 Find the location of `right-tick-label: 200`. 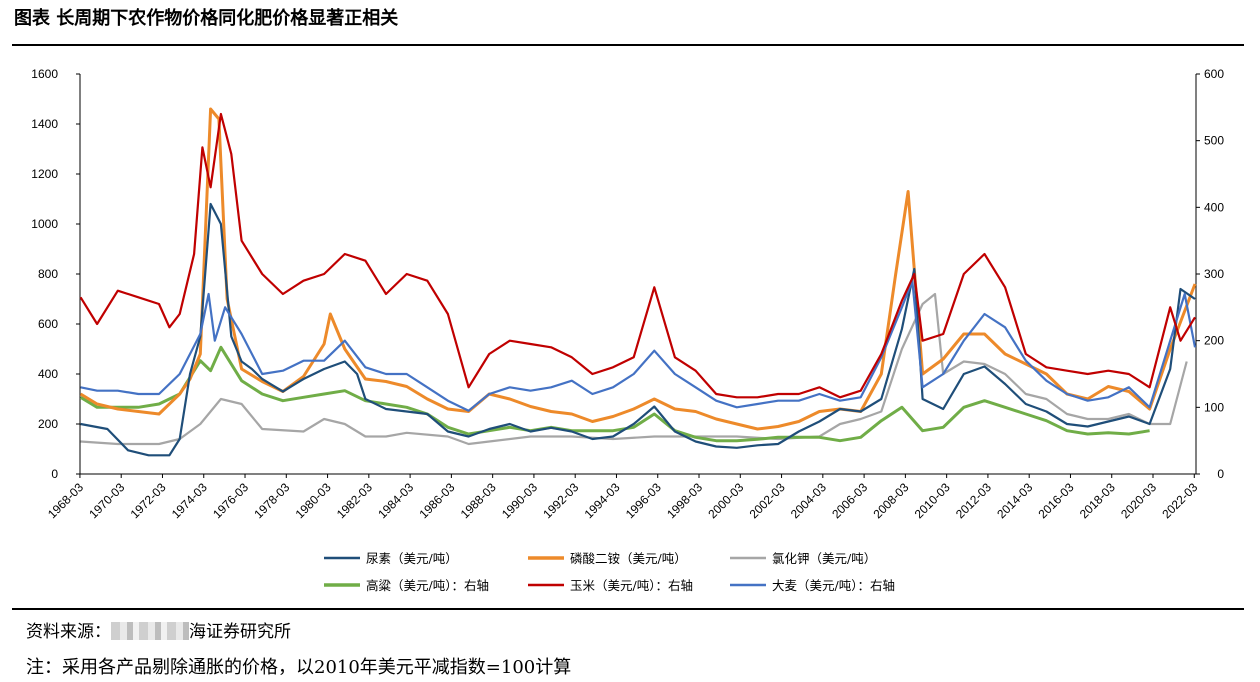

right-tick-label: 200 is located at coordinates (1214, 341).